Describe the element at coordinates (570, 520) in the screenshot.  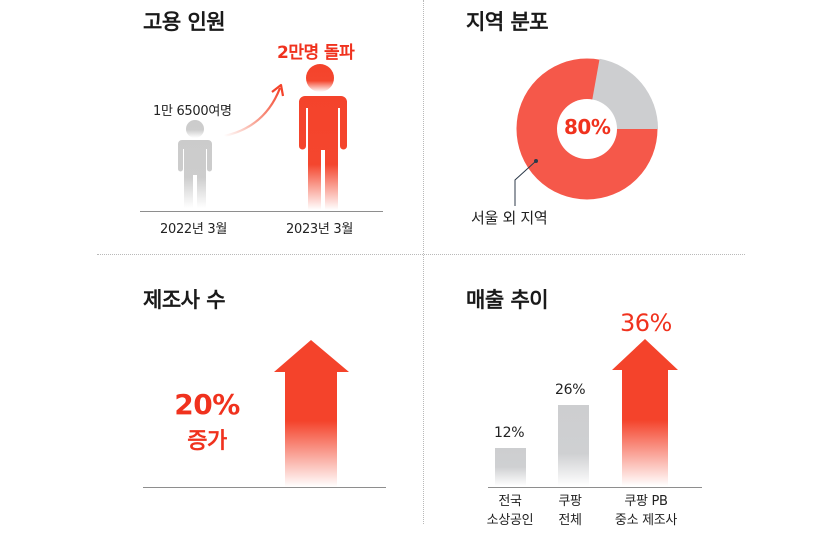
I see `bar-category-line2: 전체` at that location.